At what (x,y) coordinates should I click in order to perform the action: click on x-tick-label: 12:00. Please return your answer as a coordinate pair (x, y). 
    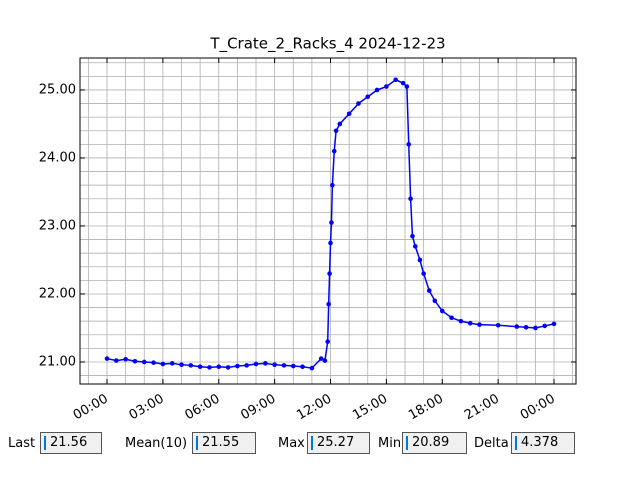
    Looking at the image, I should click on (314, 408).